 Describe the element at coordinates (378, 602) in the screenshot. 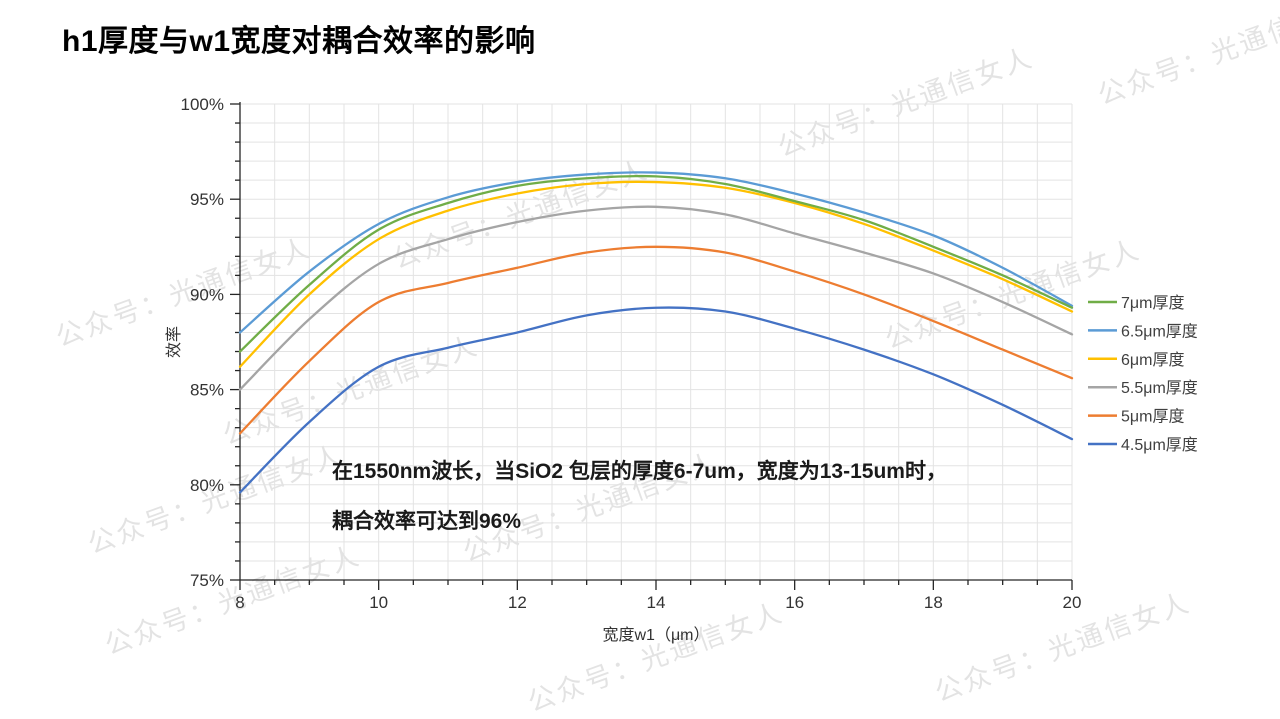

I see `x-tick-label: 10` at that location.